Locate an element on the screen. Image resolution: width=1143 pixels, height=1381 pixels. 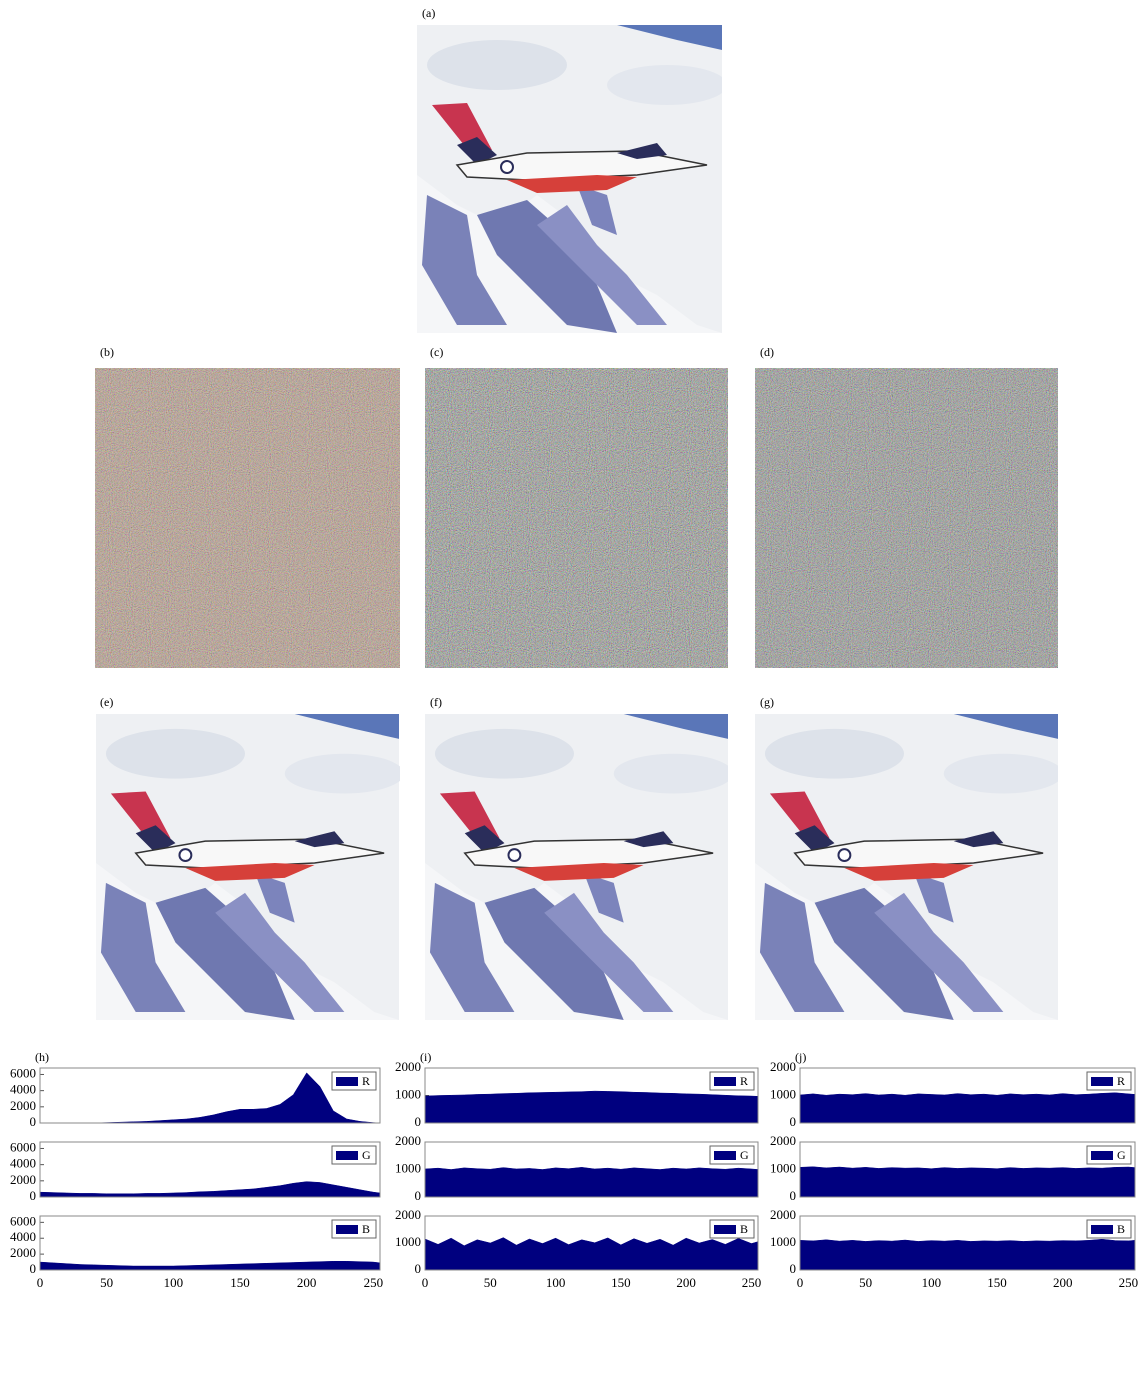
original-image is located at coordinates (569, 179).